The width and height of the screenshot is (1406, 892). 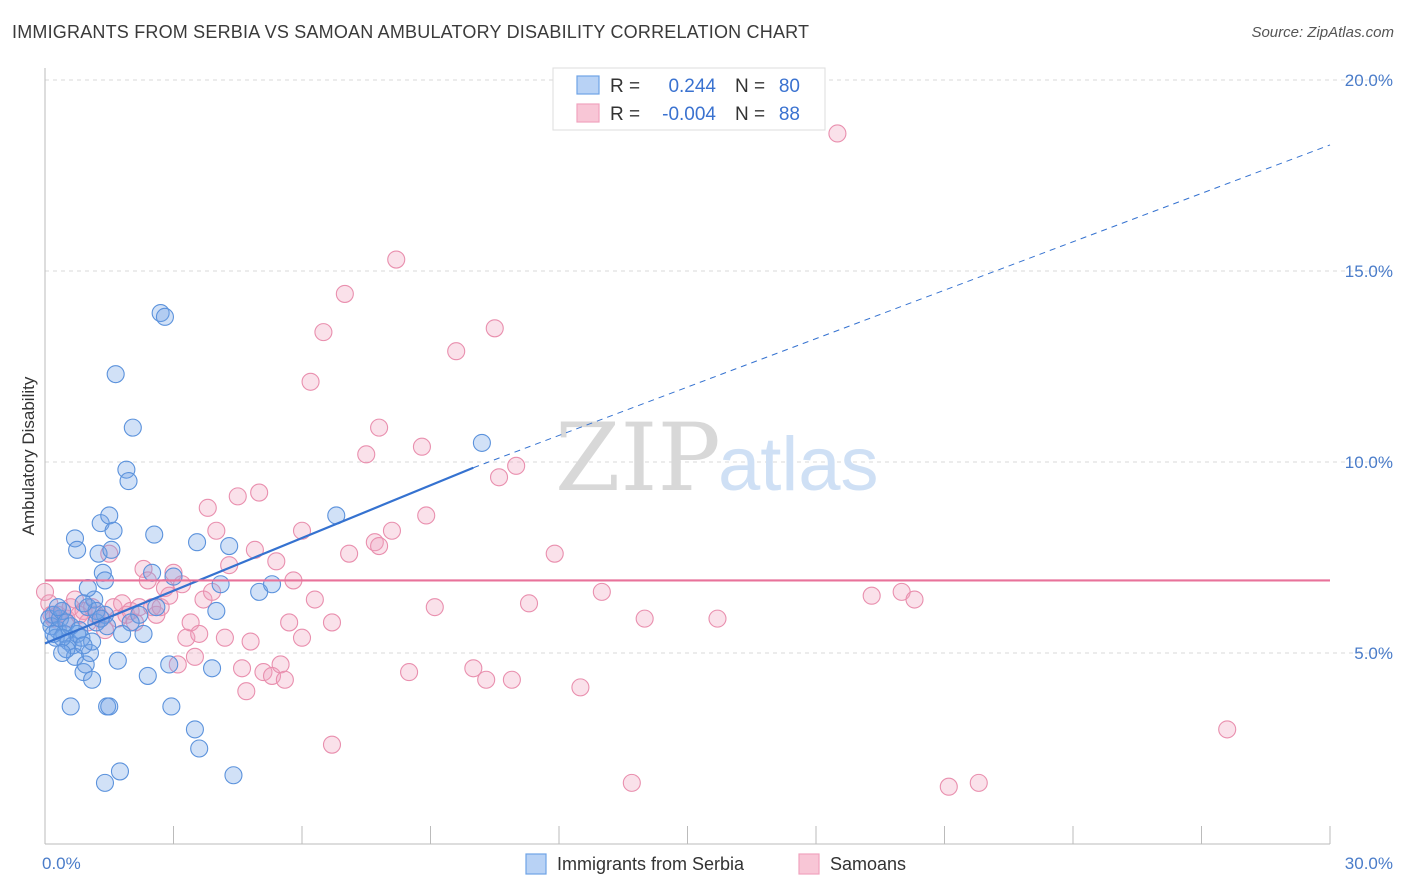 What do you see at coordinates (789, 86) in the screenshot?
I see `stats-n-value-1: 80` at bounding box center [789, 86].